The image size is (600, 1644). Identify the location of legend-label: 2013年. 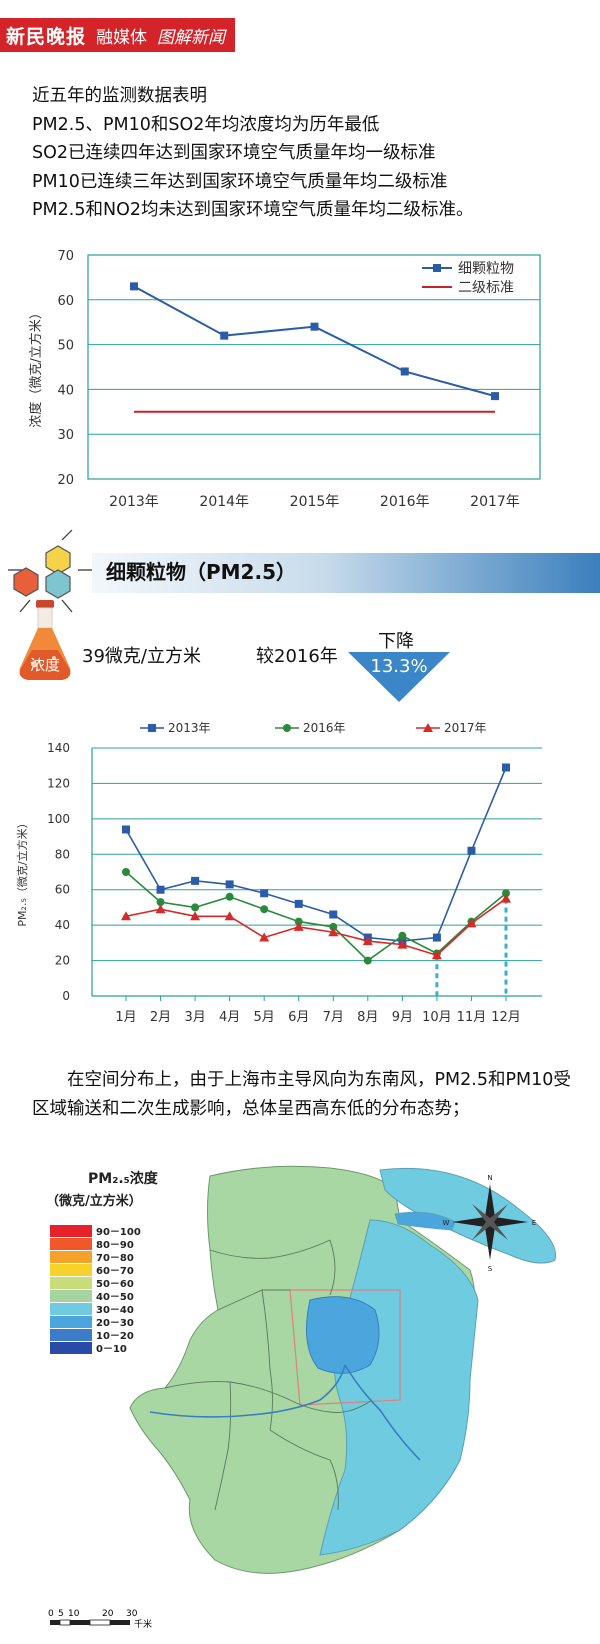
(189, 728).